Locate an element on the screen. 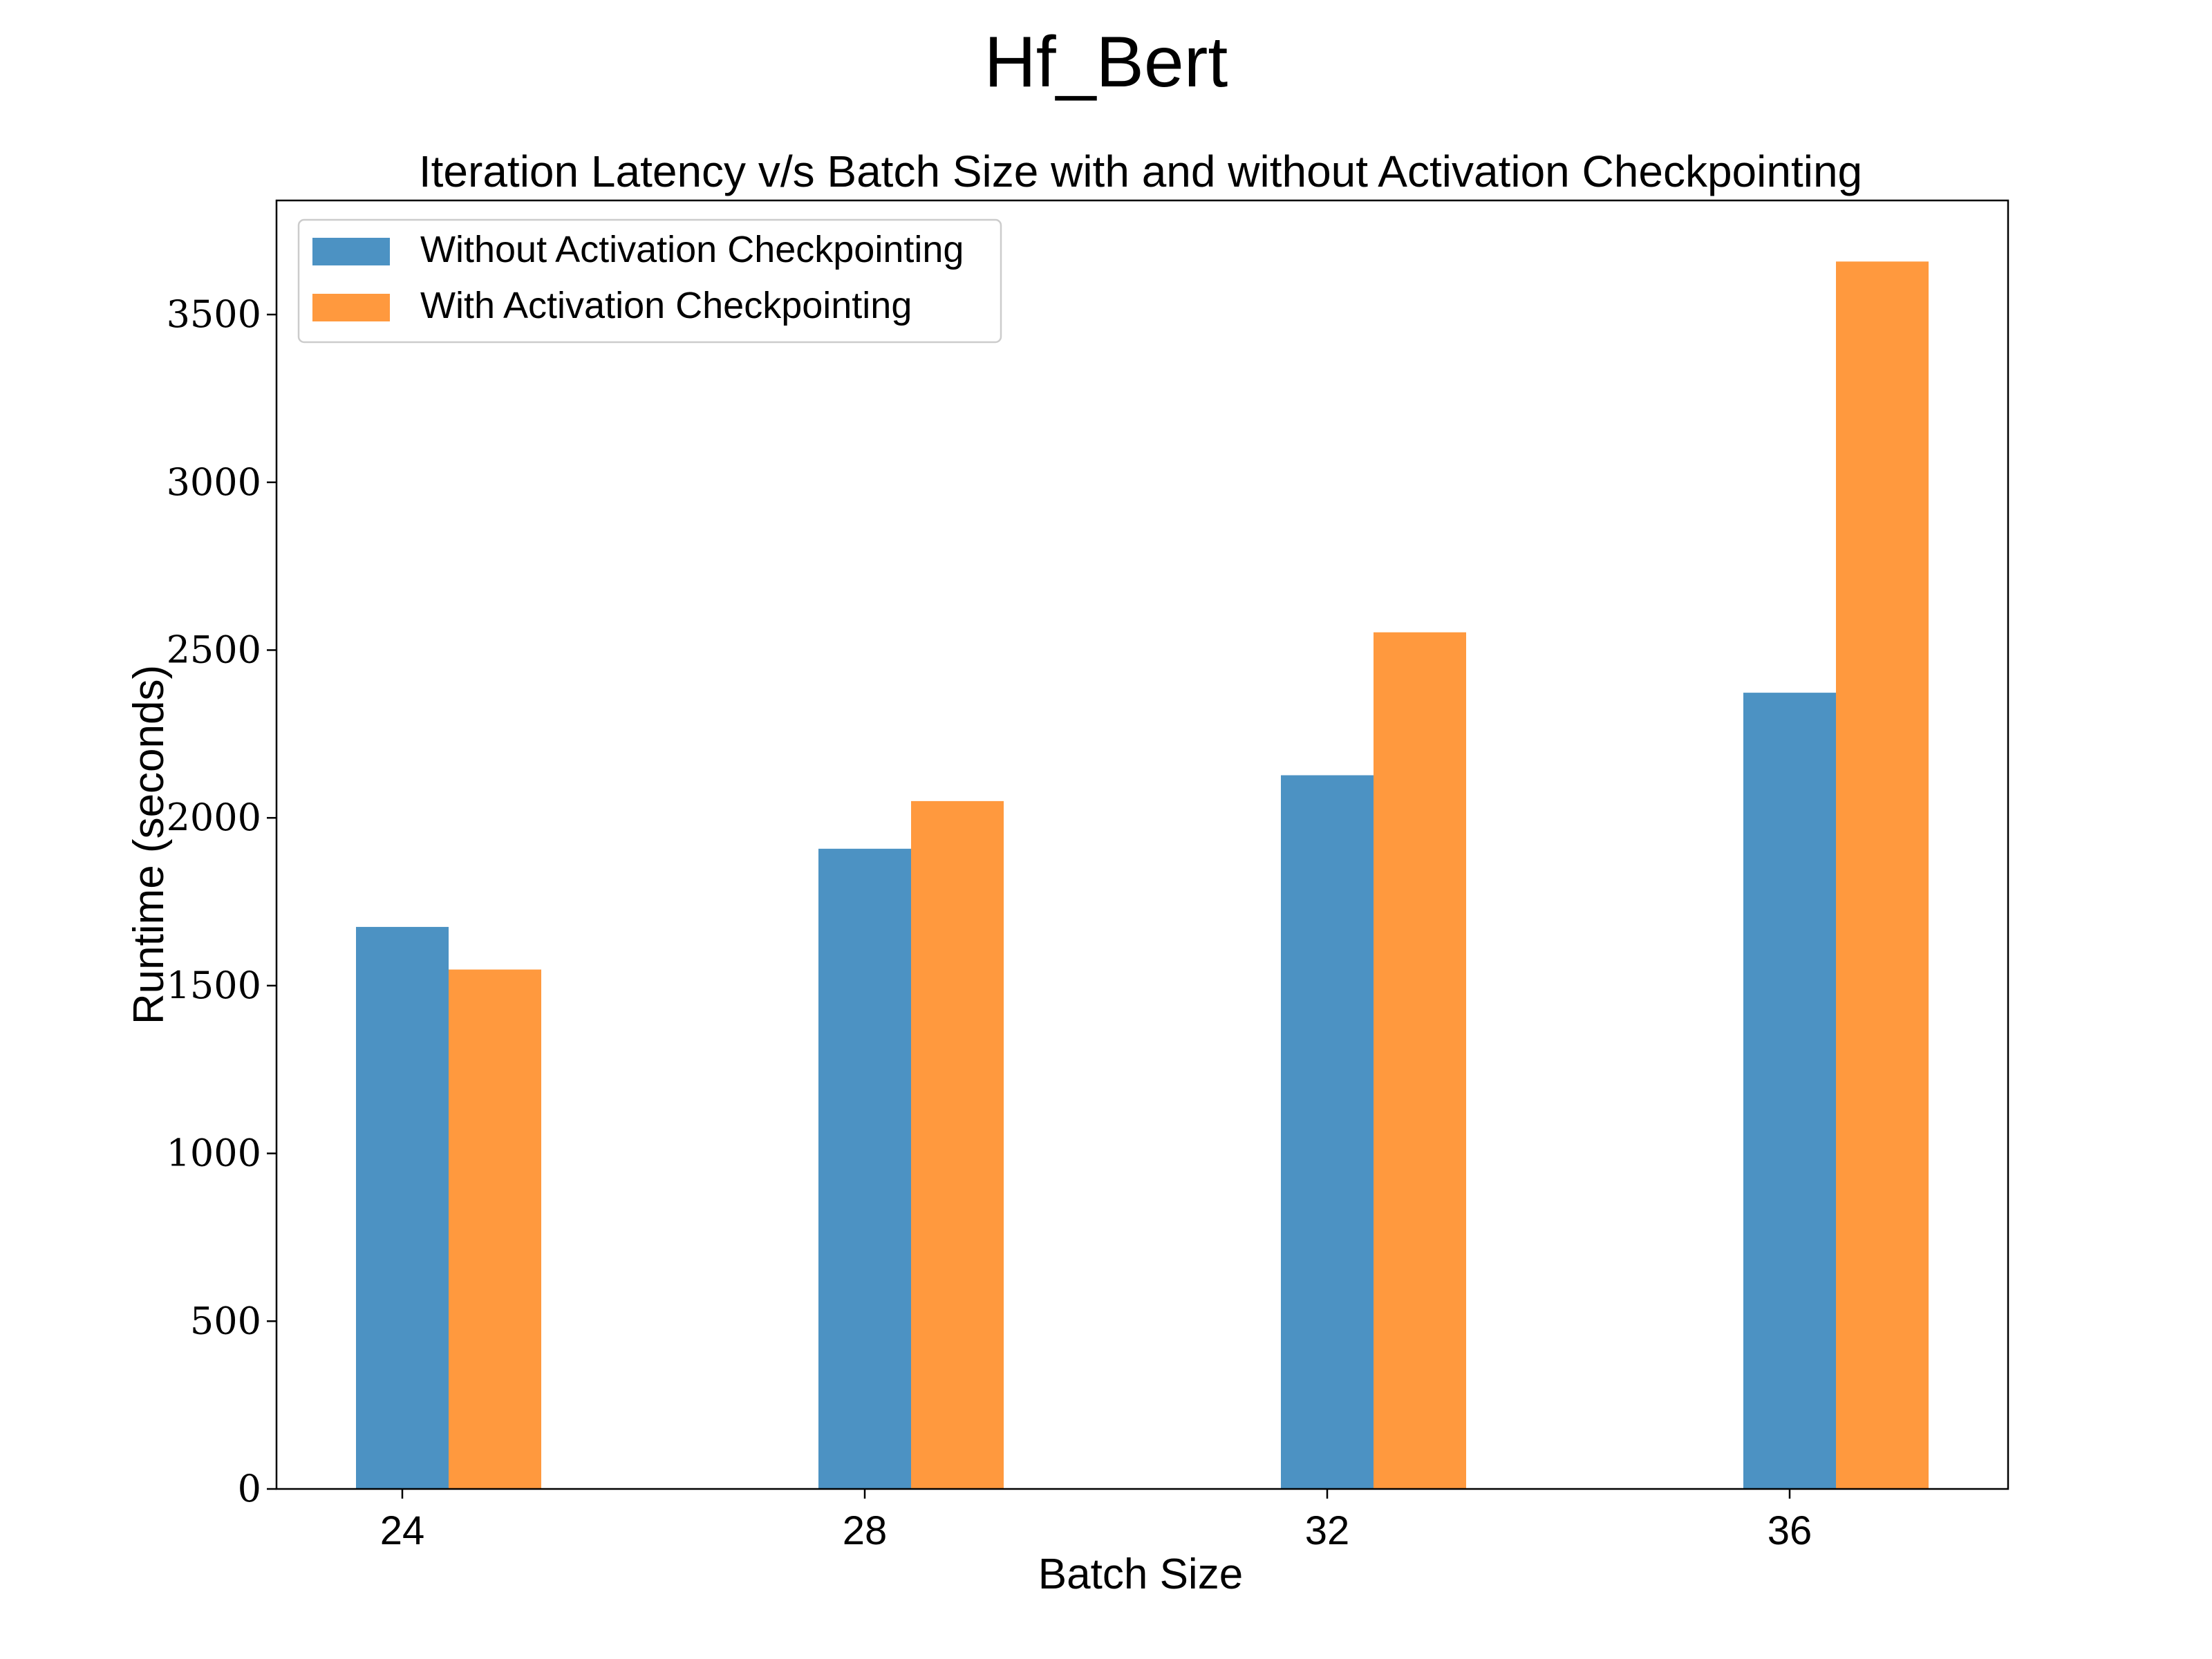 This screenshot has height=1659, width=2212. y-axis: 0 500 1000 1500 2000 2500 3000 3500 is located at coordinates (222, 901).